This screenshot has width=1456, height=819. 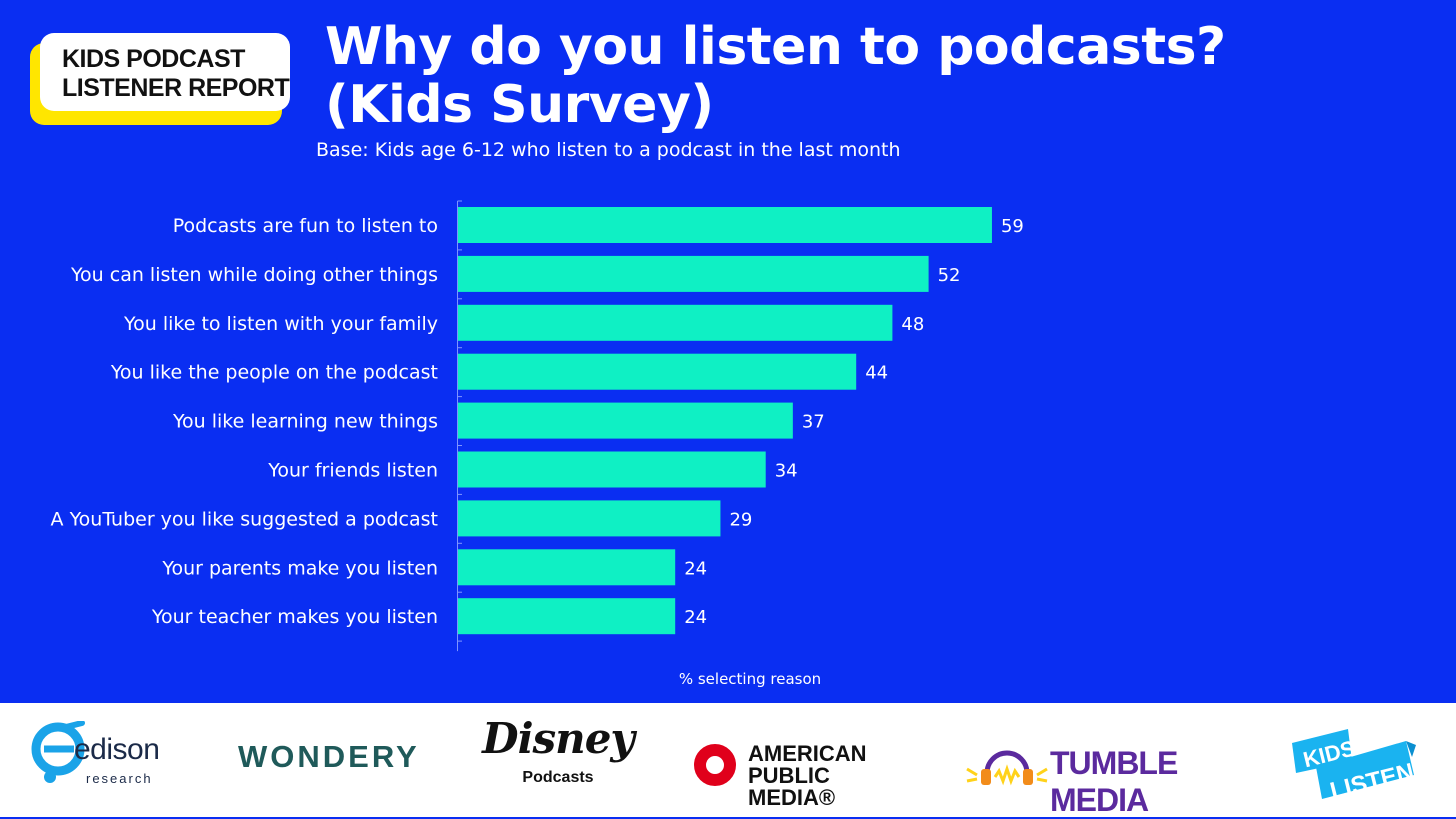 What do you see at coordinates (305, 226) in the screenshot?
I see `category-label: Podcasts are fun to listen to` at bounding box center [305, 226].